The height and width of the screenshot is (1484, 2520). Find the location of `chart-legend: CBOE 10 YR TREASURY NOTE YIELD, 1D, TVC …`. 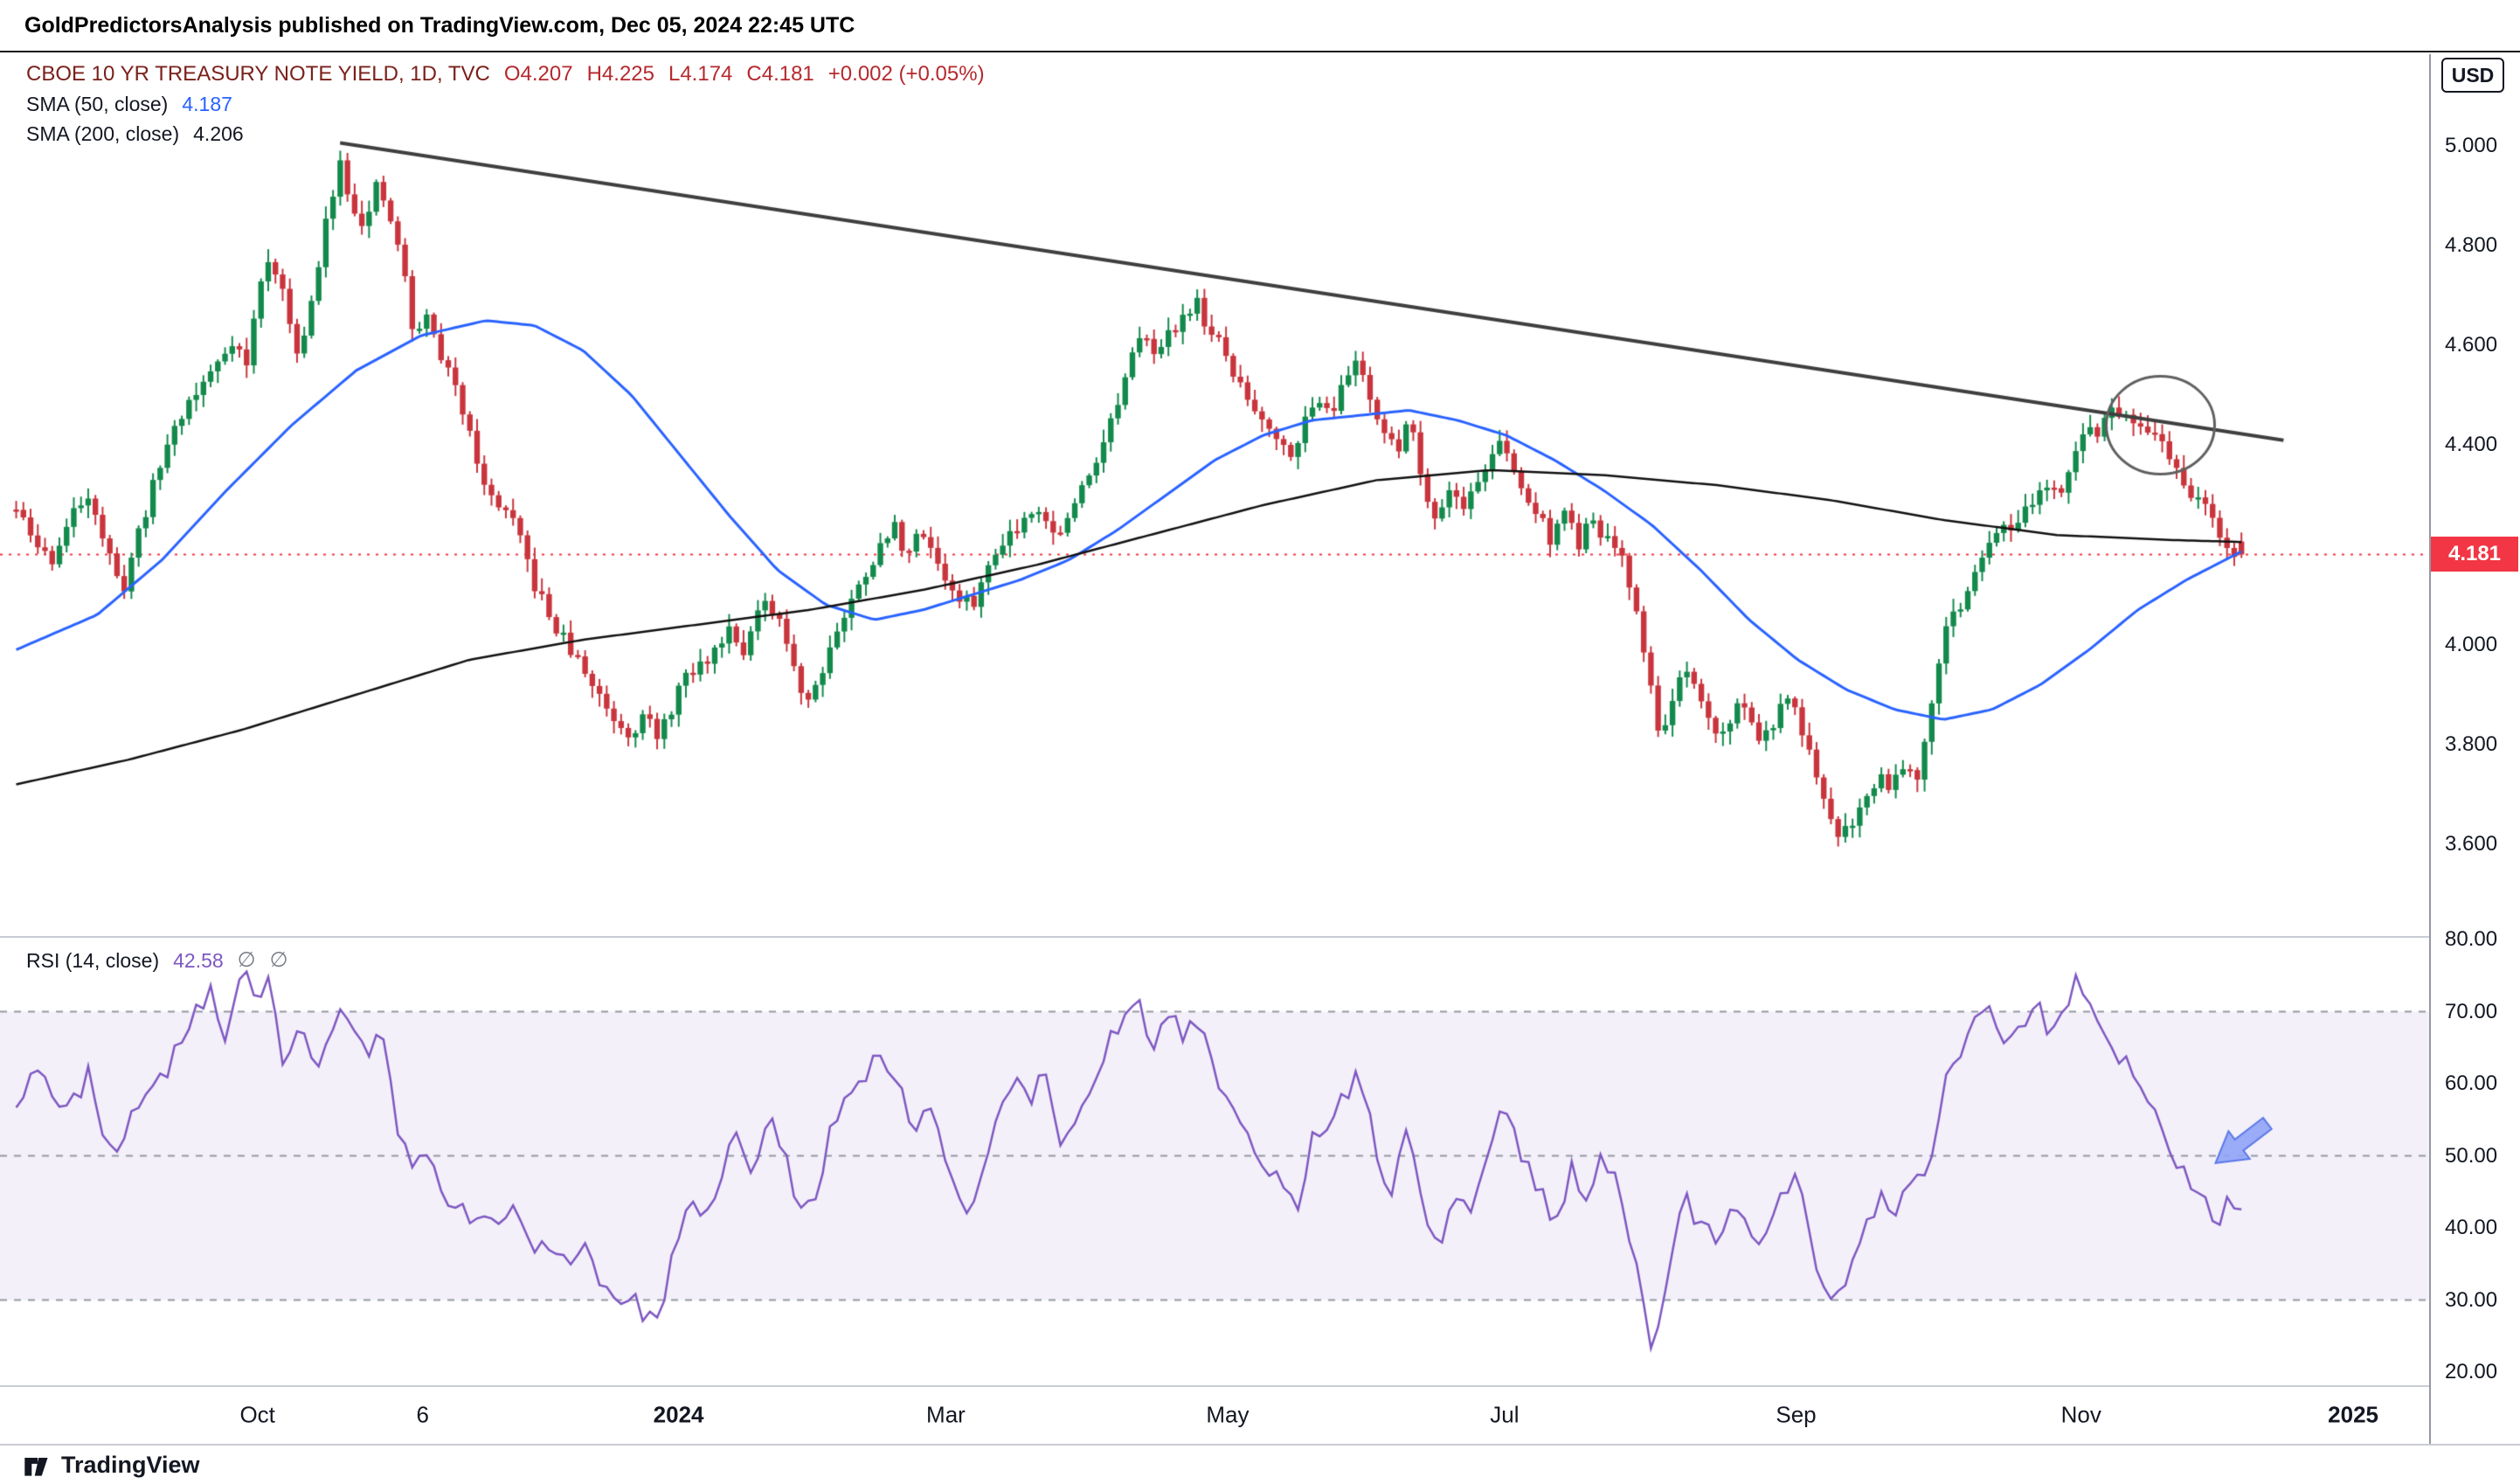

chart-legend: CBOE 10 YR TREASURY NOTE YIELD, 1D, TVC … is located at coordinates (505, 104).